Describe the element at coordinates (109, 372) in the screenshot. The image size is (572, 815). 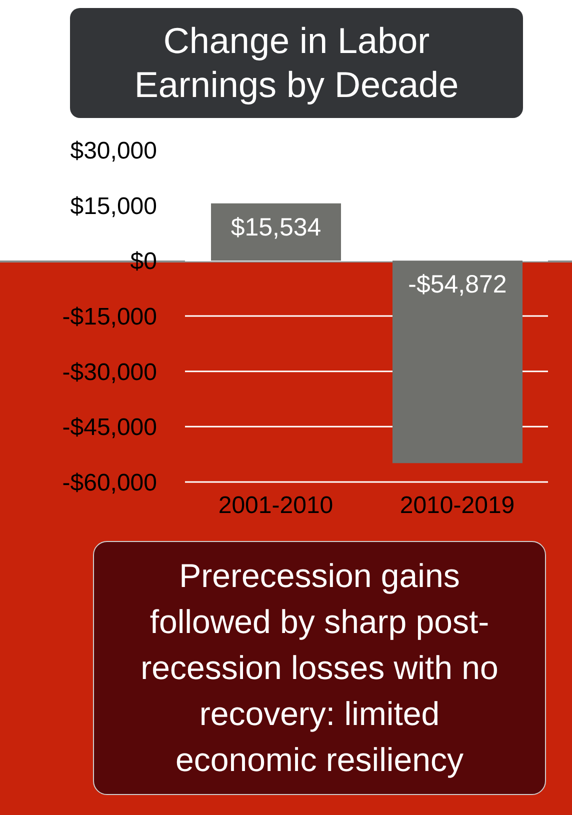
I see `y-tick-label: -$30,000` at that location.